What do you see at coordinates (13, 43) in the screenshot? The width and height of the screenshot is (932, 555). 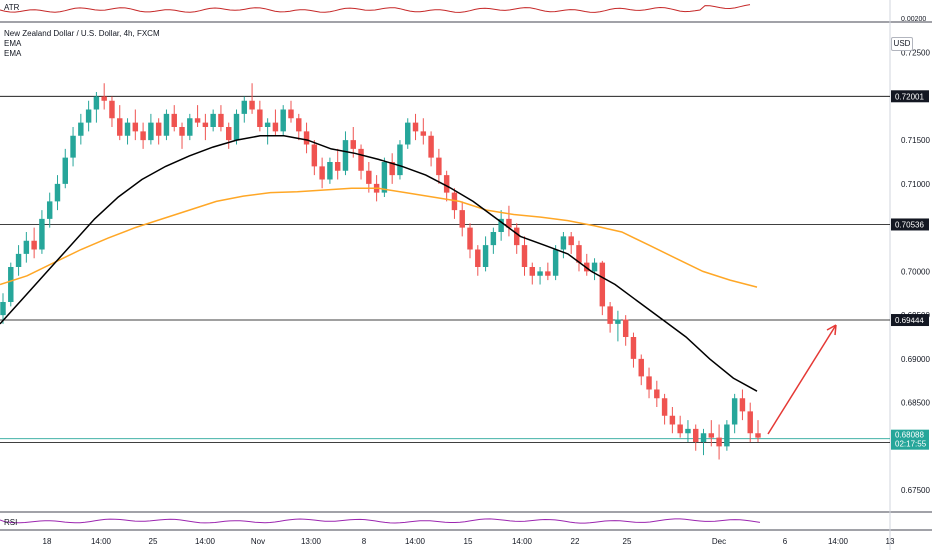 I see `ema-fast-legend: EMA` at bounding box center [13, 43].